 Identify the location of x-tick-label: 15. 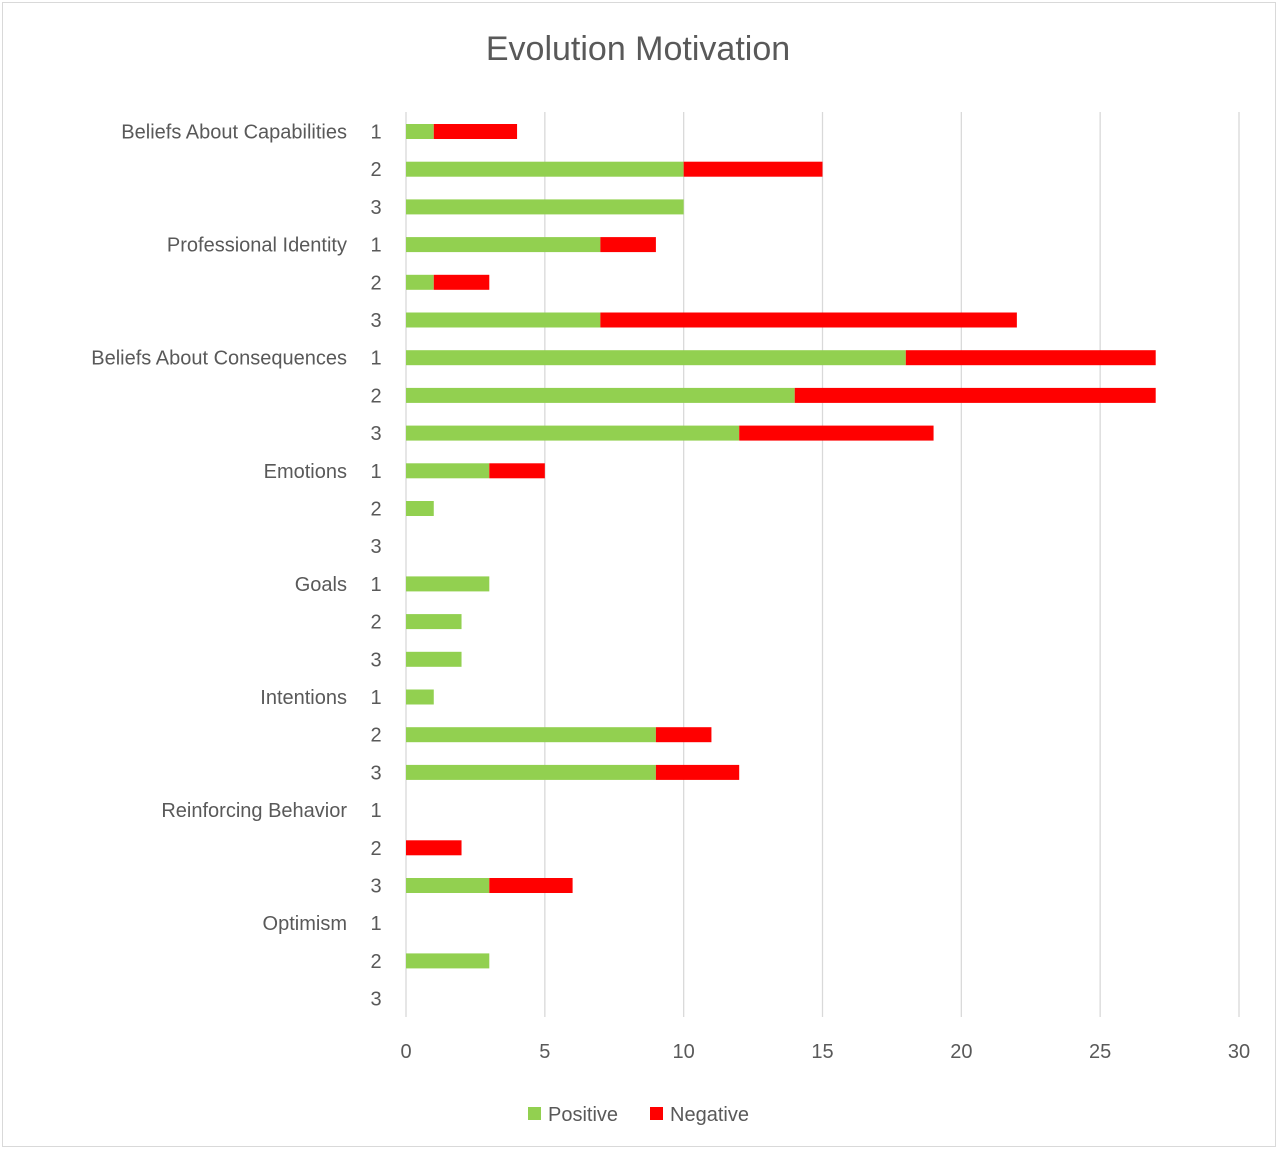
(822, 1052).